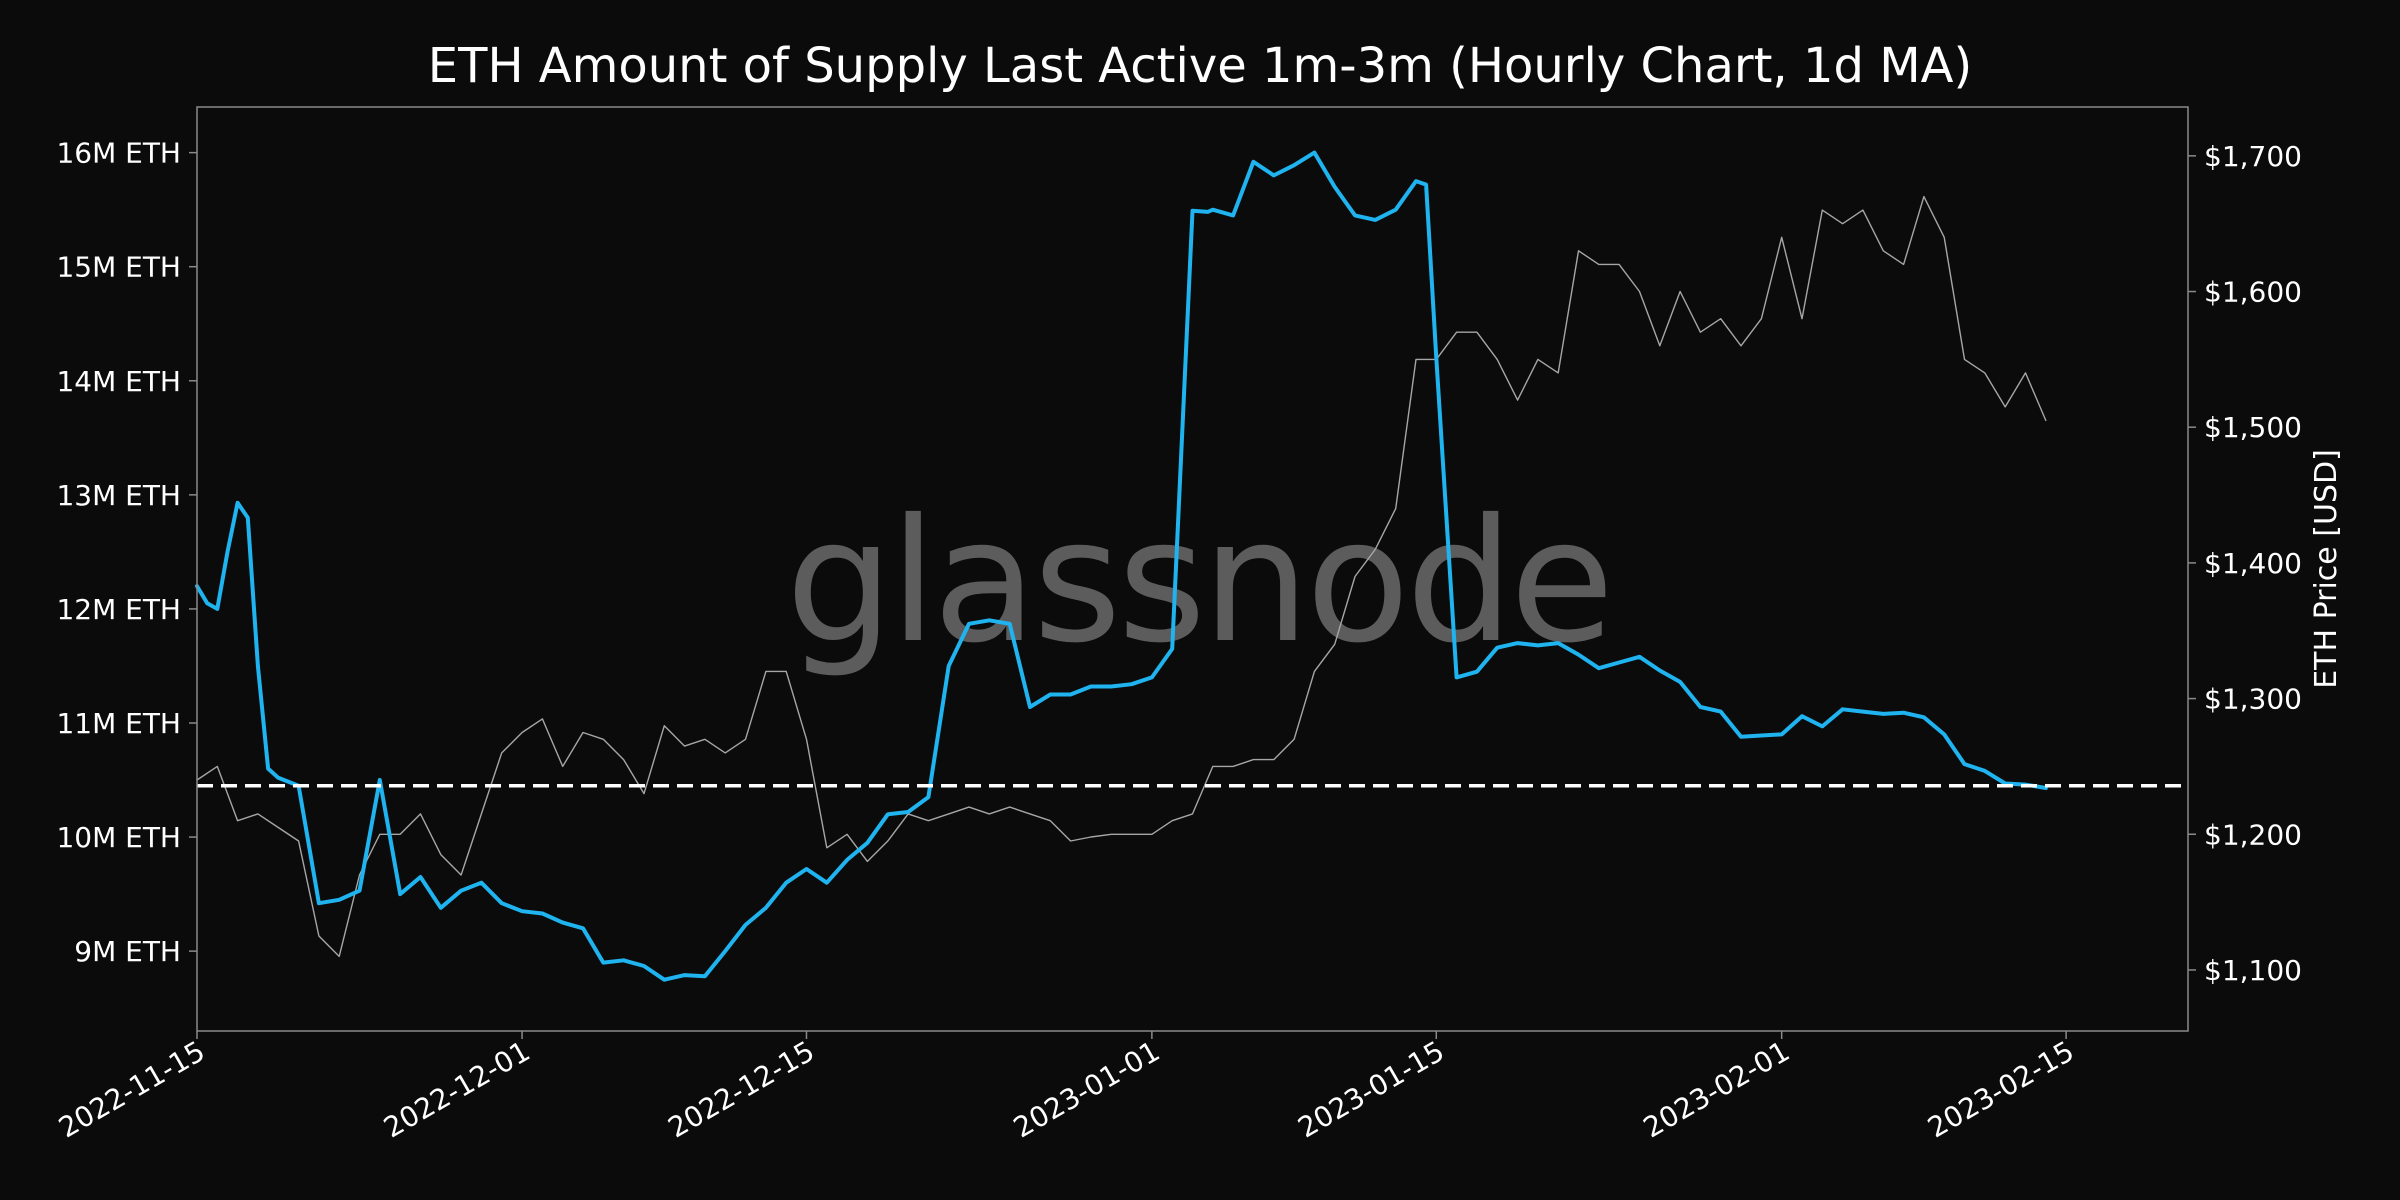 The height and width of the screenshot is (1200, 2400). Describe the element at coordinates (2253, 970) in the screenshot. I see `y2-tick-label: $1,100` at that location.